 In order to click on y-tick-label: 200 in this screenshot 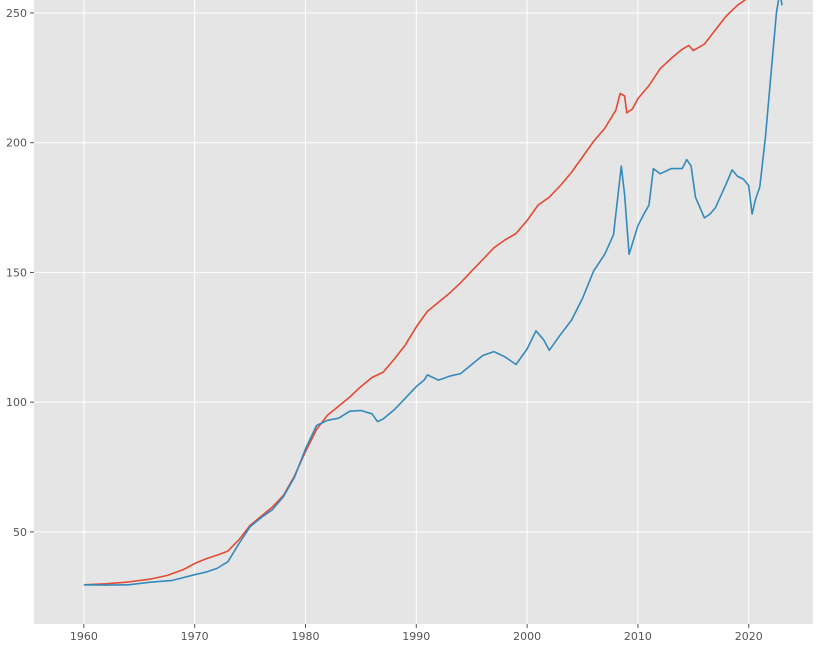, I will do `click(16, 143)`.